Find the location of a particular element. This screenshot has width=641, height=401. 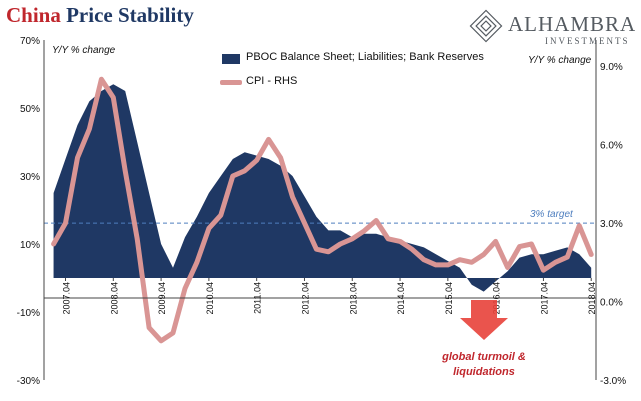

turmoil-arrow-layer is located at coordinates (484, 320).